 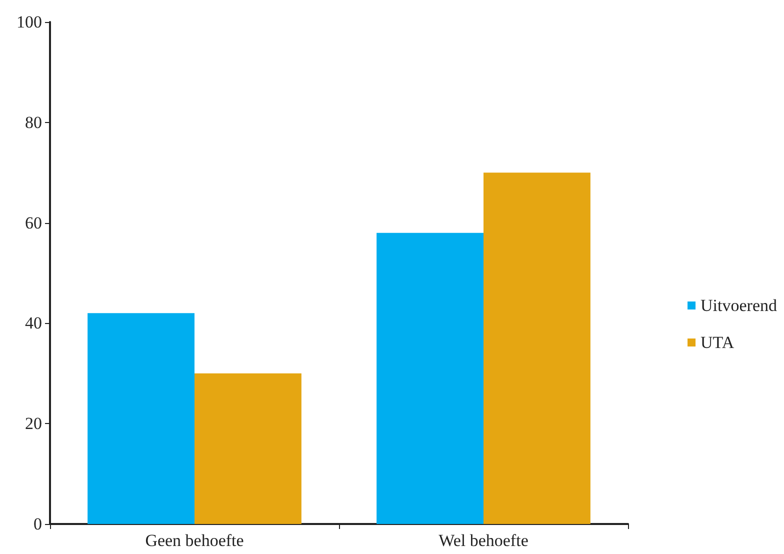 I want to click on x-tick-label: Wel behoefte, so click(x=483, y=540).